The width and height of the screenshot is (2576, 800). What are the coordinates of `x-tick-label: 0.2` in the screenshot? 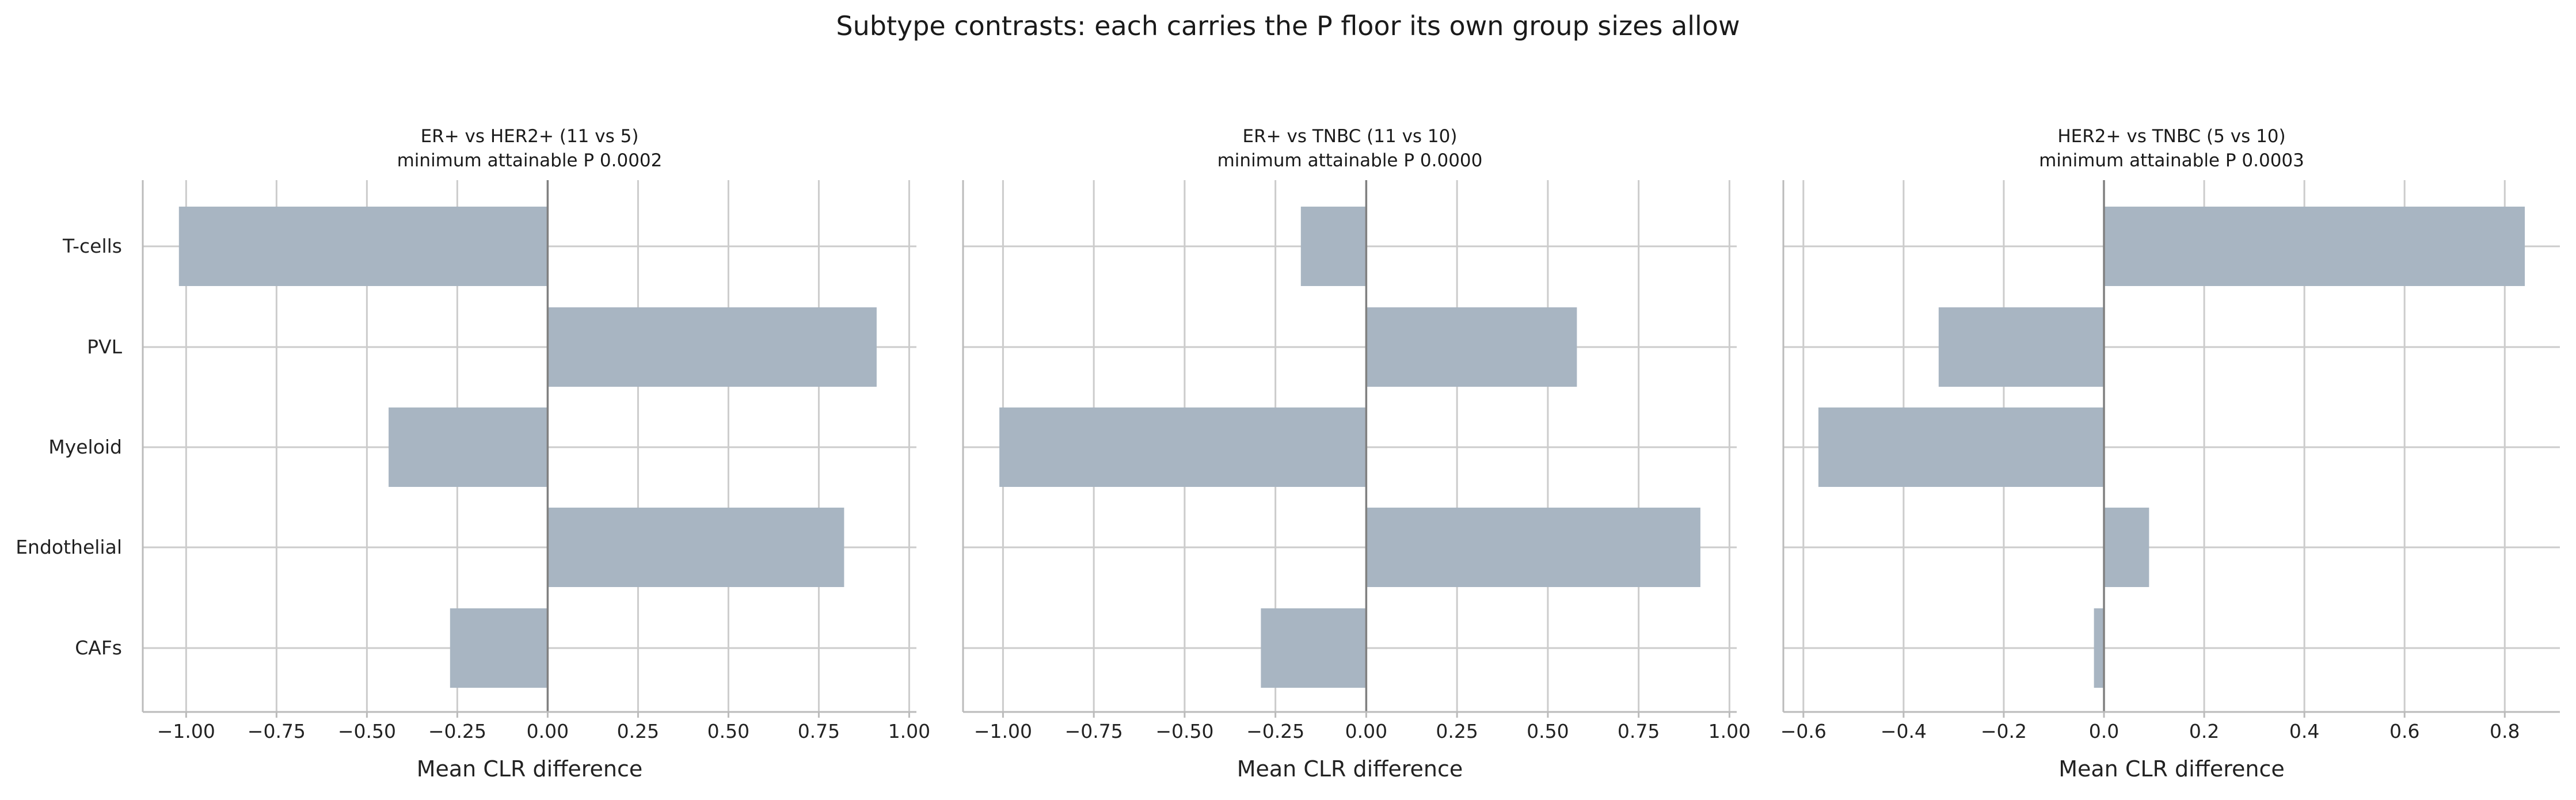 It's located at (2204, 731).